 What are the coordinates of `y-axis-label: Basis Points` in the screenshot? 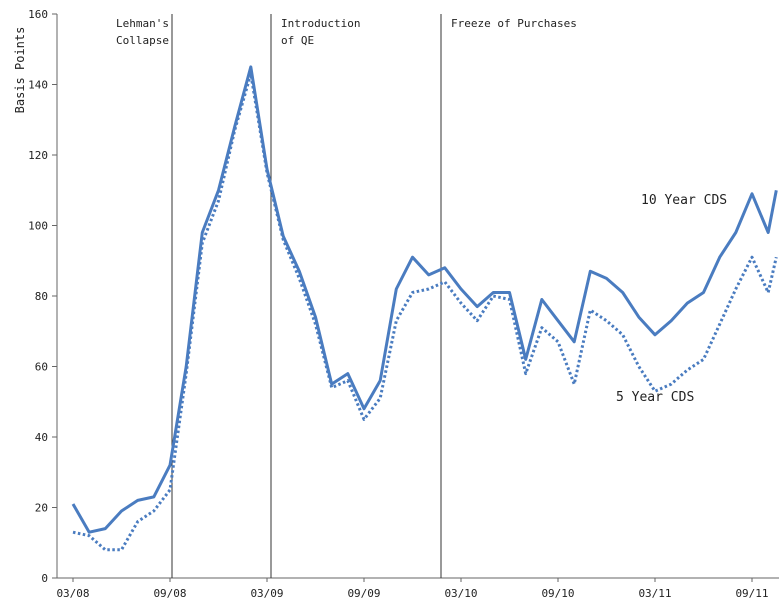 It's located at (20, 70).